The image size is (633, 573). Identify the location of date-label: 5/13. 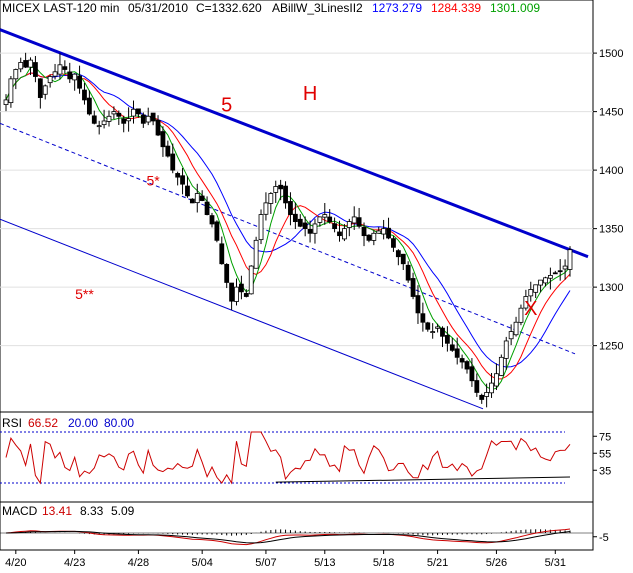
(324, 563).